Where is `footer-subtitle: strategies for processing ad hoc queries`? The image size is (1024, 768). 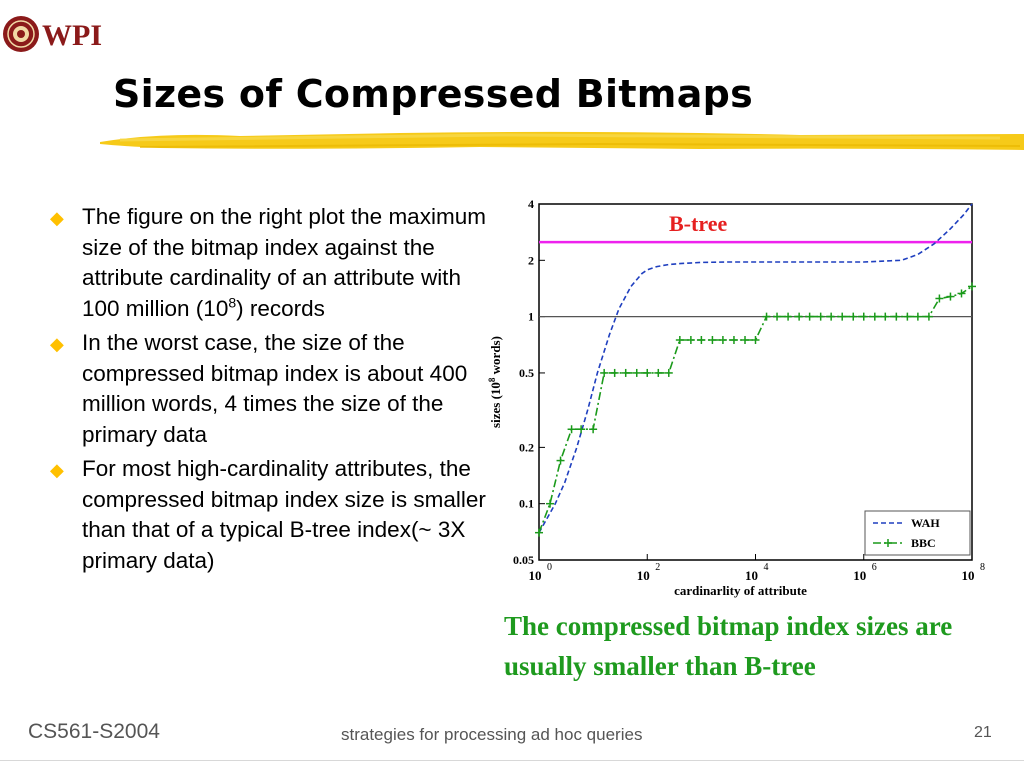 footer-subtitle: strategies for processing ad hoc queries is located at coordinates (492, 734).